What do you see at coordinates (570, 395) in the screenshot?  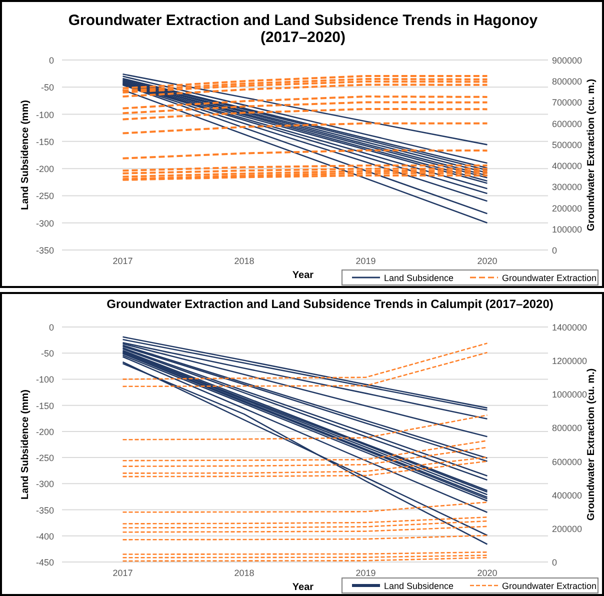 I see `y2-tick-label: 1000000` at bounding box center [570, 395].